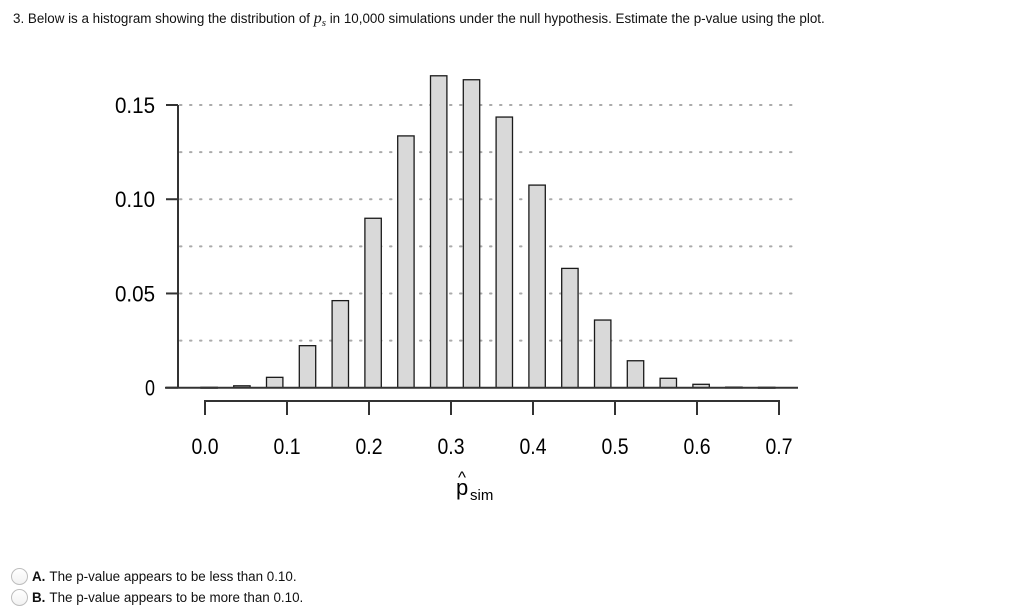  Describe the element at coordinates (697, 446) in the screenshot. I see `x-tick-label: 0.6` at that location.